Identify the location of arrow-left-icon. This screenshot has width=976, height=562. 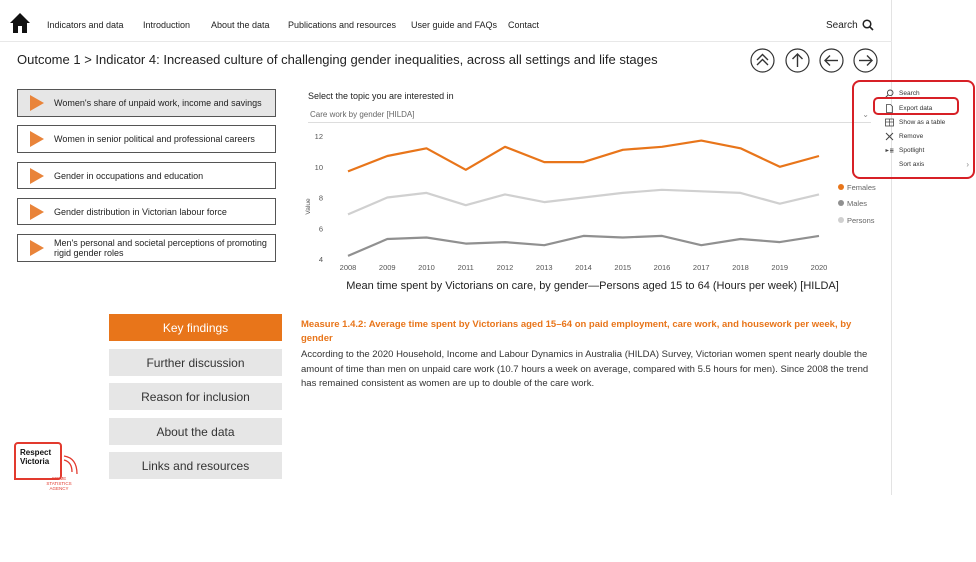
(831, 60).